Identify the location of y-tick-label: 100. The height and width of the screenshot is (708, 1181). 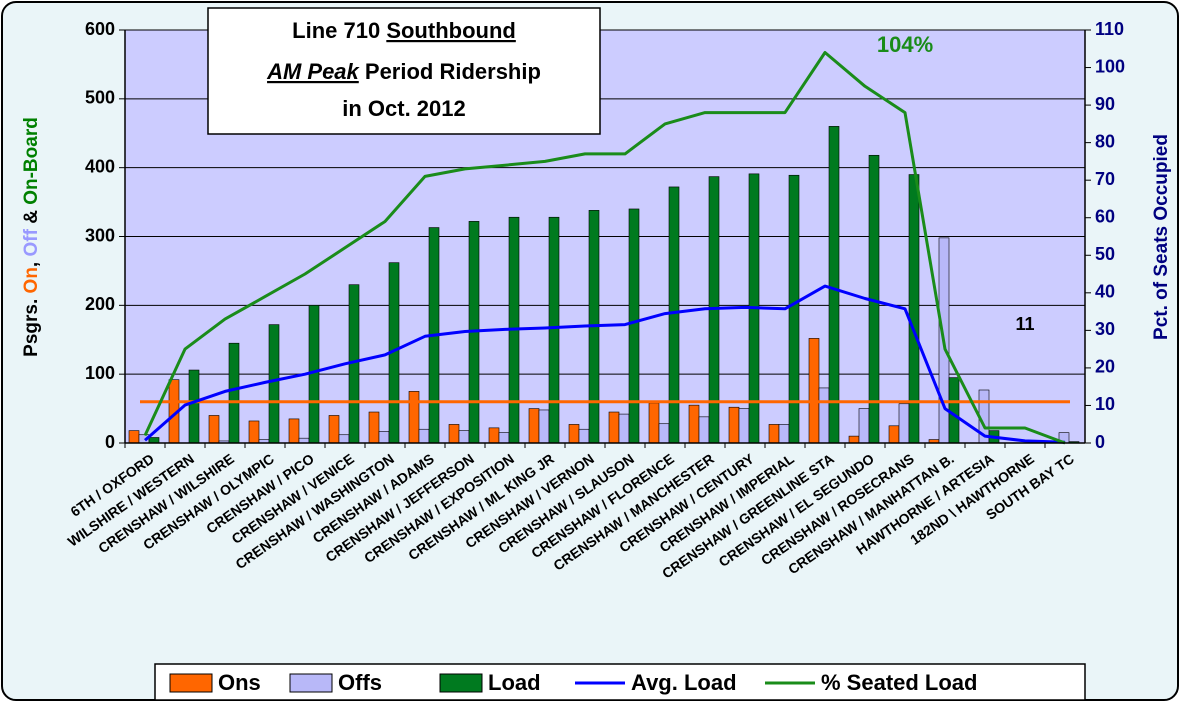
(100, 373).